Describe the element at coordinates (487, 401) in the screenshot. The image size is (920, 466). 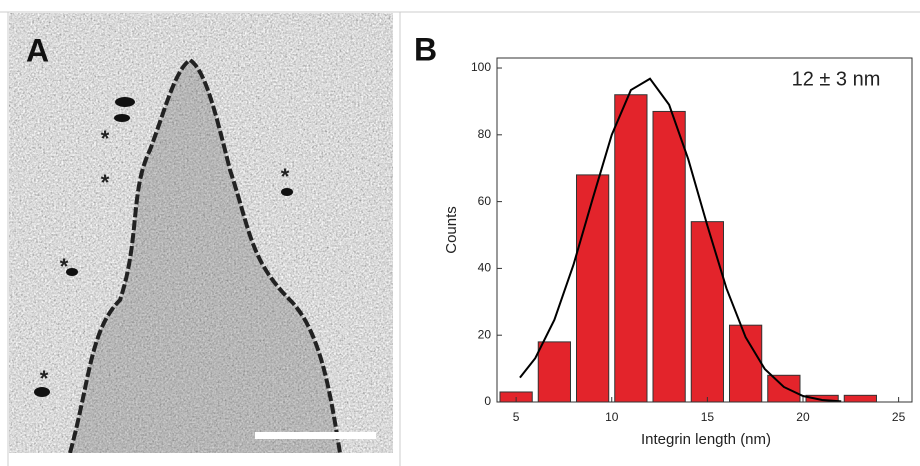
I see `y-tick-label: 0` at that location.